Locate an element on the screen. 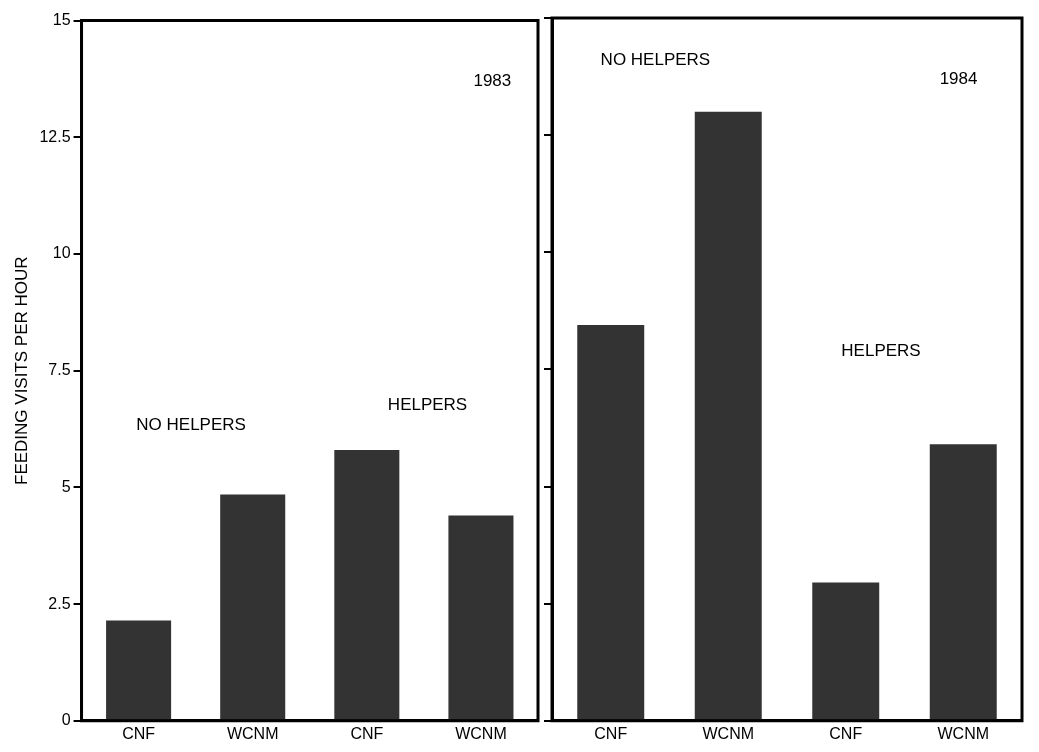  y-tick-label: 7.5 is located at coordinates (59, 370).